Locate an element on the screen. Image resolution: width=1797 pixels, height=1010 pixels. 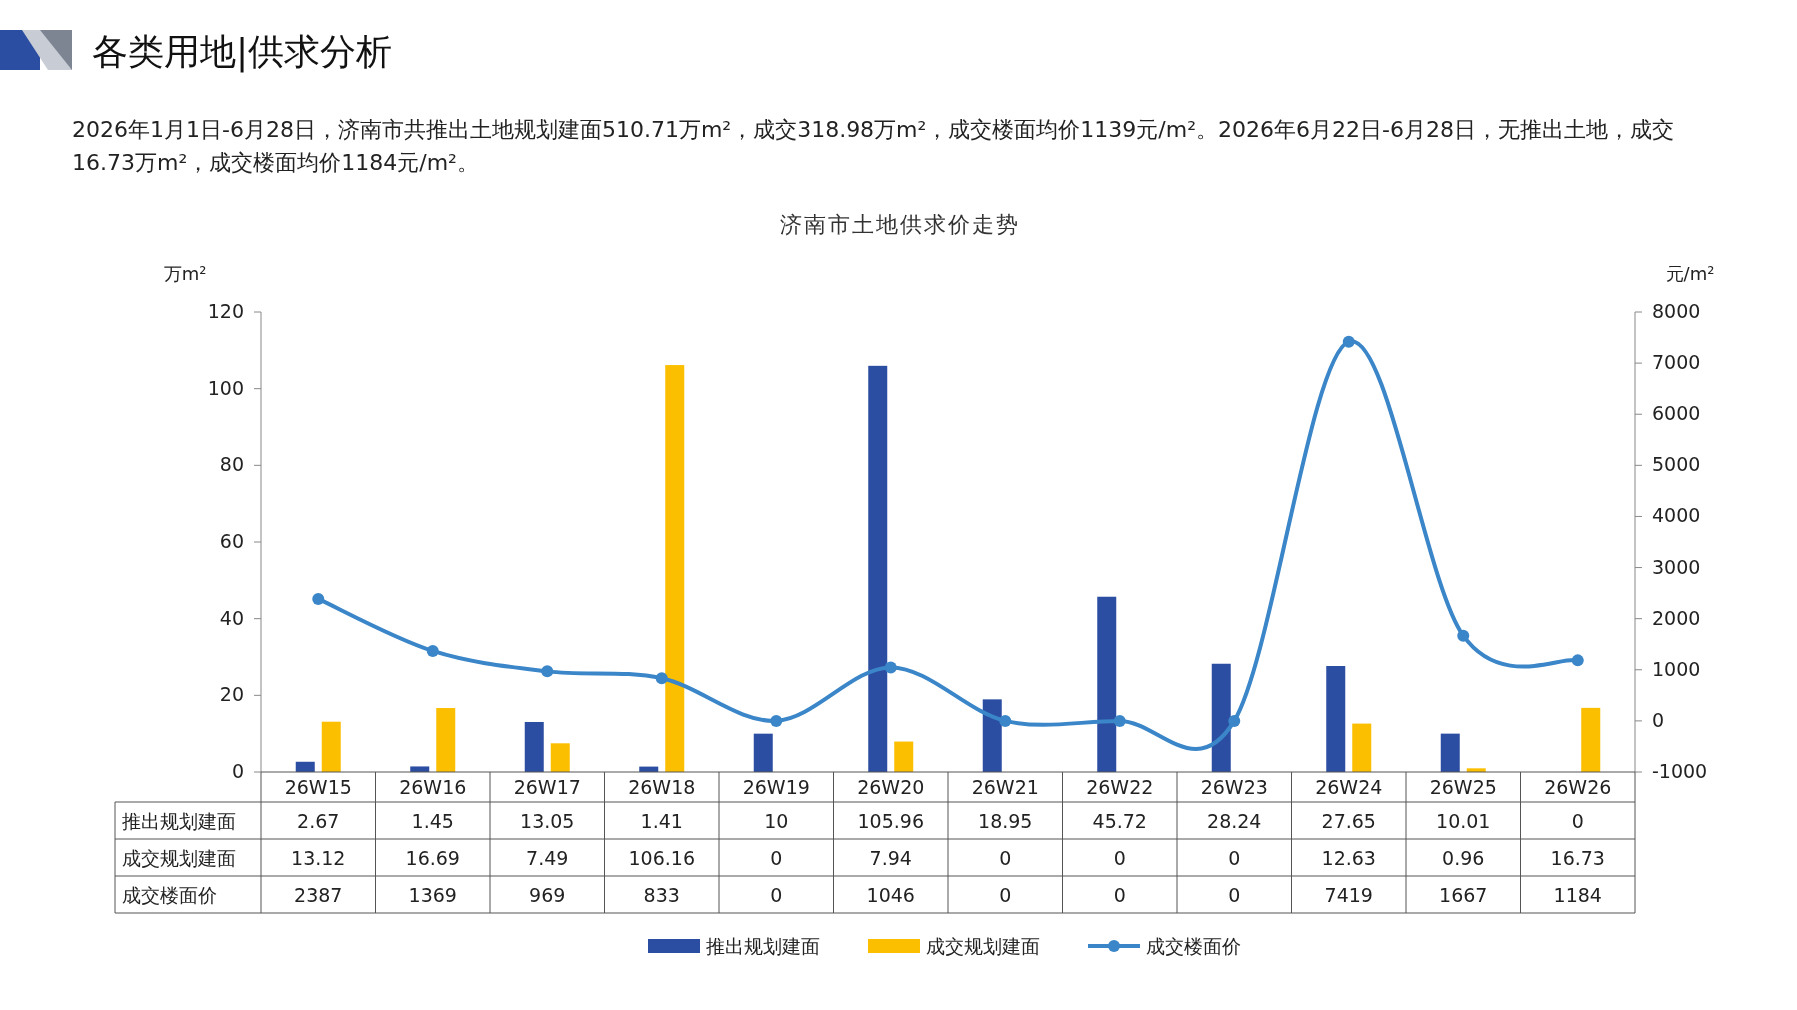
data-label: 45.72 is located at coordinates (1119, 821).